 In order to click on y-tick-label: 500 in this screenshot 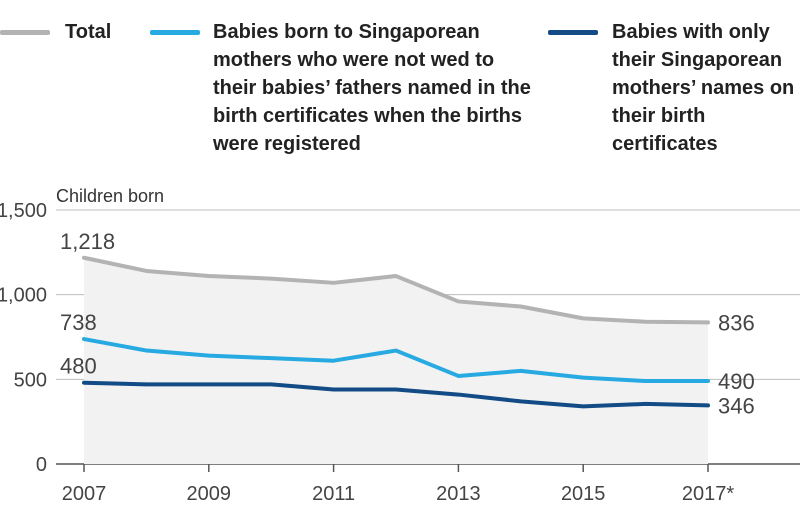, I will do `click(30, 380)`.